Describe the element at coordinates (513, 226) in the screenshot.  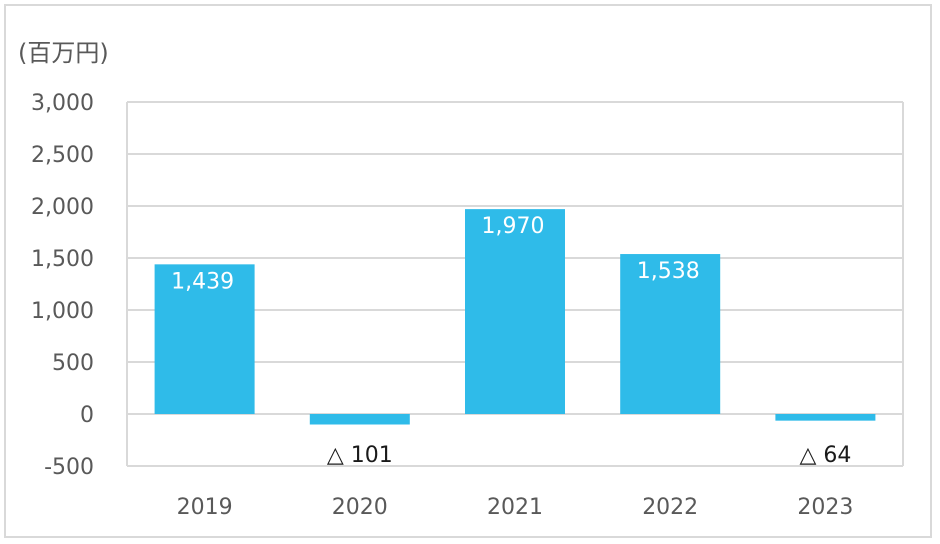
I see `data-label: 1,970` at that location.